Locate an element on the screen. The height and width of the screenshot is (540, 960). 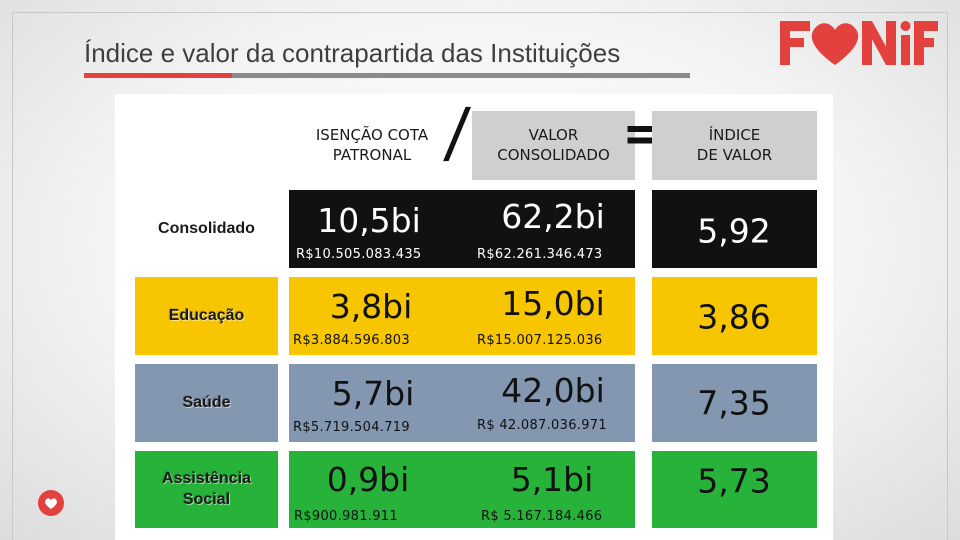
educacao-isencao-small: R$3.884.596.803 is located at coordinates (351, 340).